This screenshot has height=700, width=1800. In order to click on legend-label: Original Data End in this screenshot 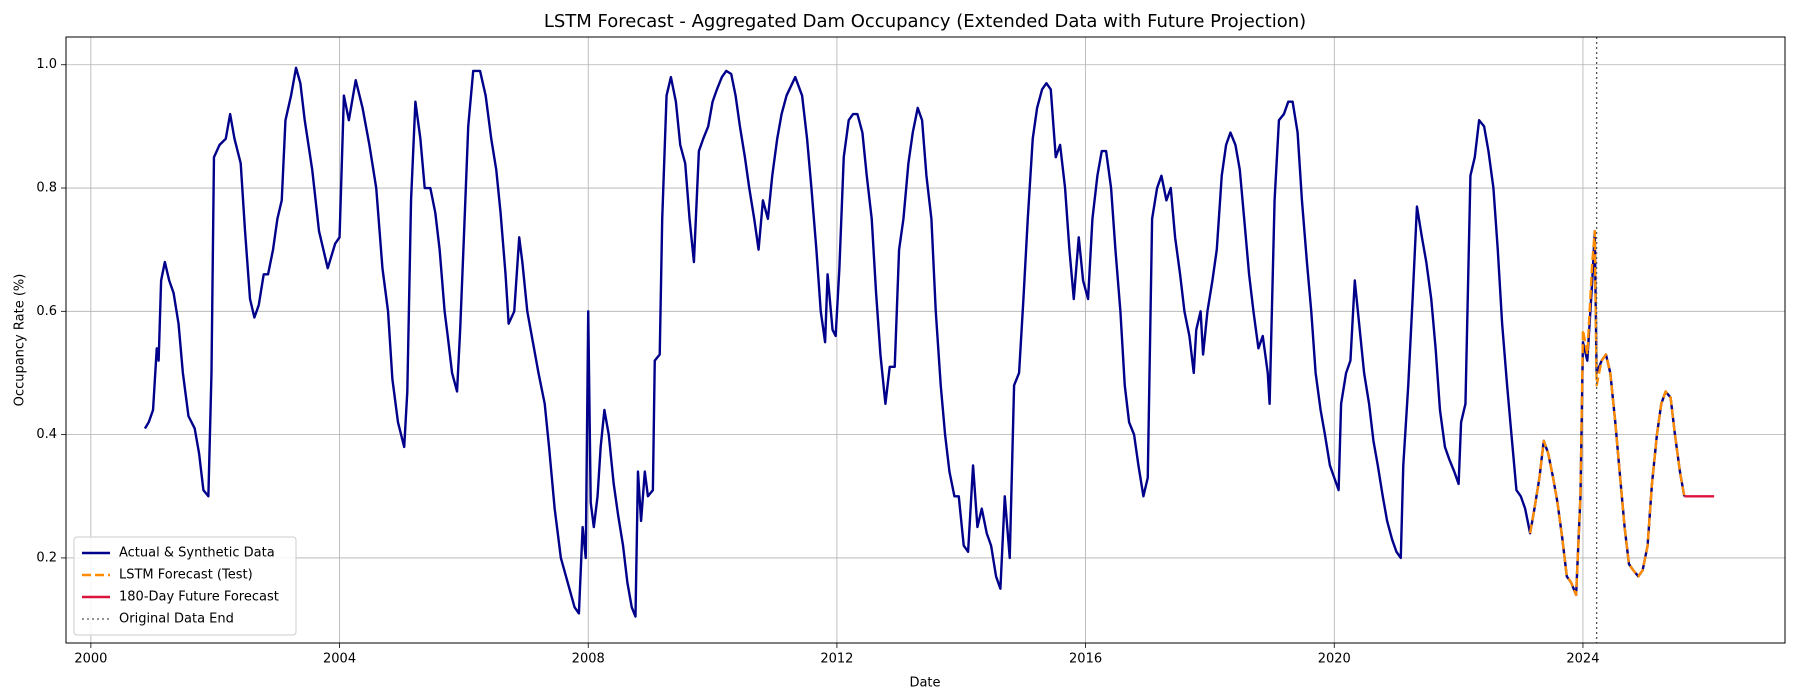, I will do `click(176, 619)`.